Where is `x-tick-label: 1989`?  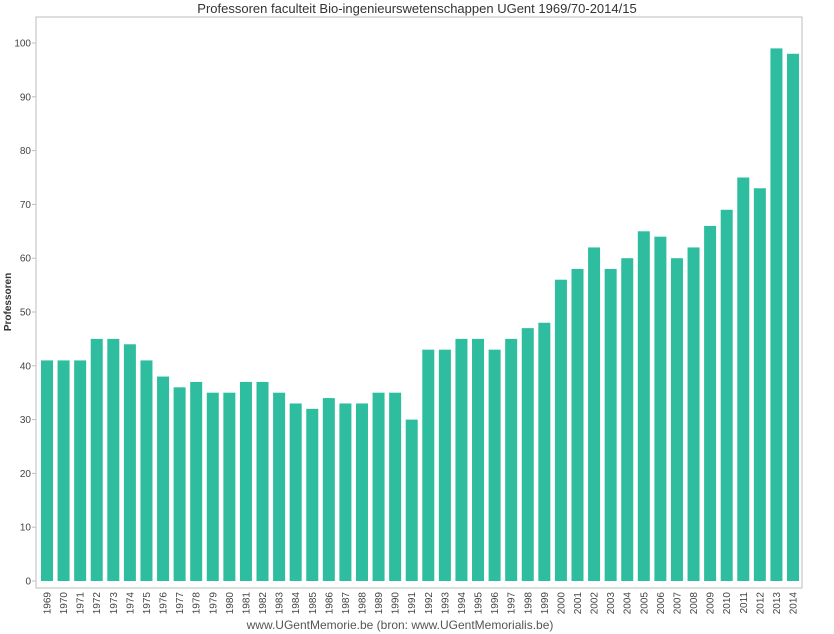
x-tick-label: 1989 is located at coordinates (379, 603).